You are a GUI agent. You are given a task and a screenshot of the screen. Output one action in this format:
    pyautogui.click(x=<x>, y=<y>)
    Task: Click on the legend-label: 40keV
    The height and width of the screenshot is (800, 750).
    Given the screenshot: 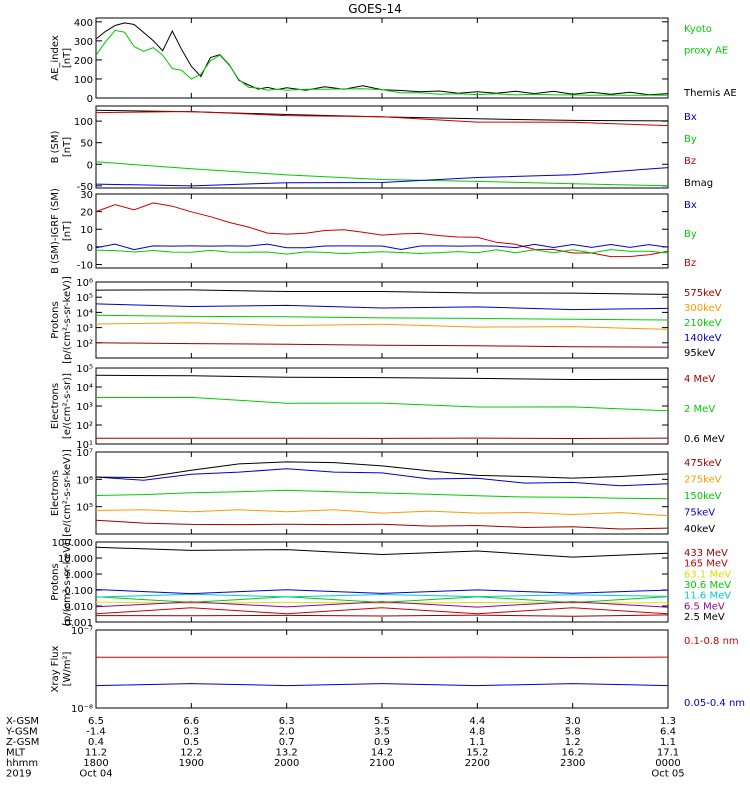 What is the action you would take?
    pyautogui.click(x=699, y=529)
    